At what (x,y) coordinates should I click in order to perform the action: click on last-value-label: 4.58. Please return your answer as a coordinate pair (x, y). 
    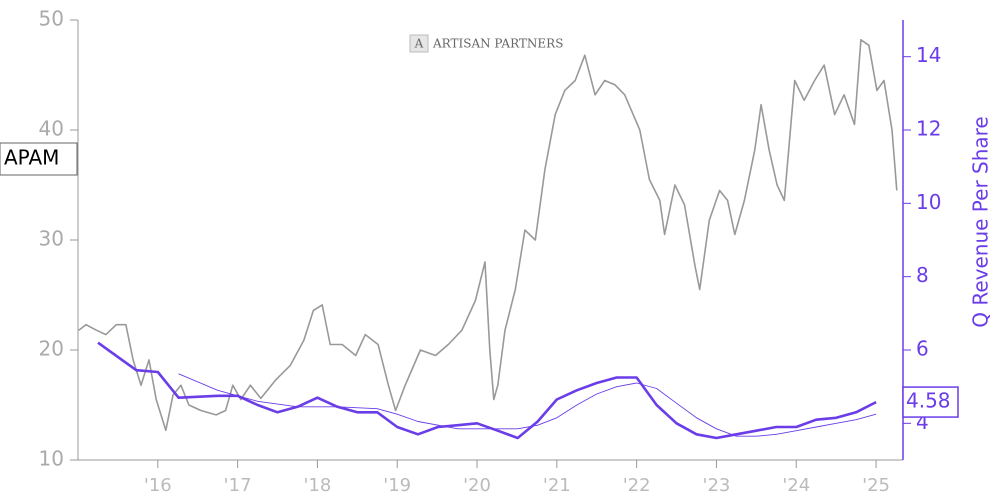
    Looking at the image, I should click on (928, 401).